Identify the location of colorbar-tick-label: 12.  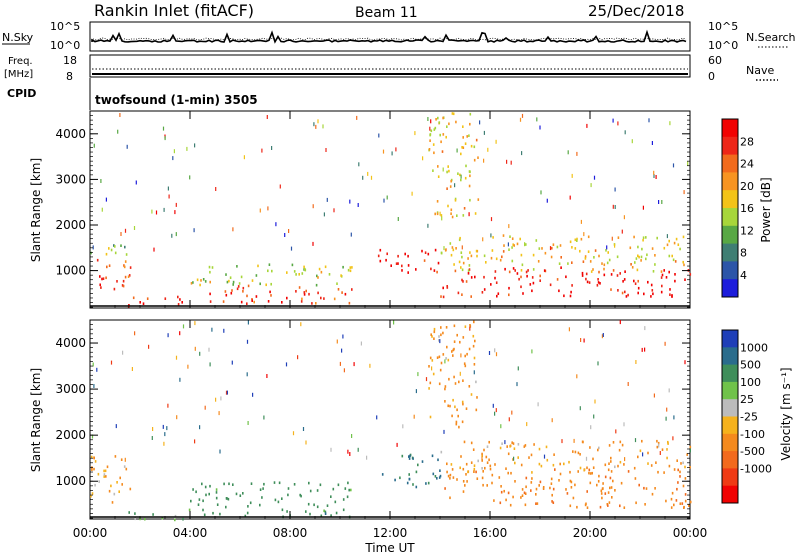
(747, 230).